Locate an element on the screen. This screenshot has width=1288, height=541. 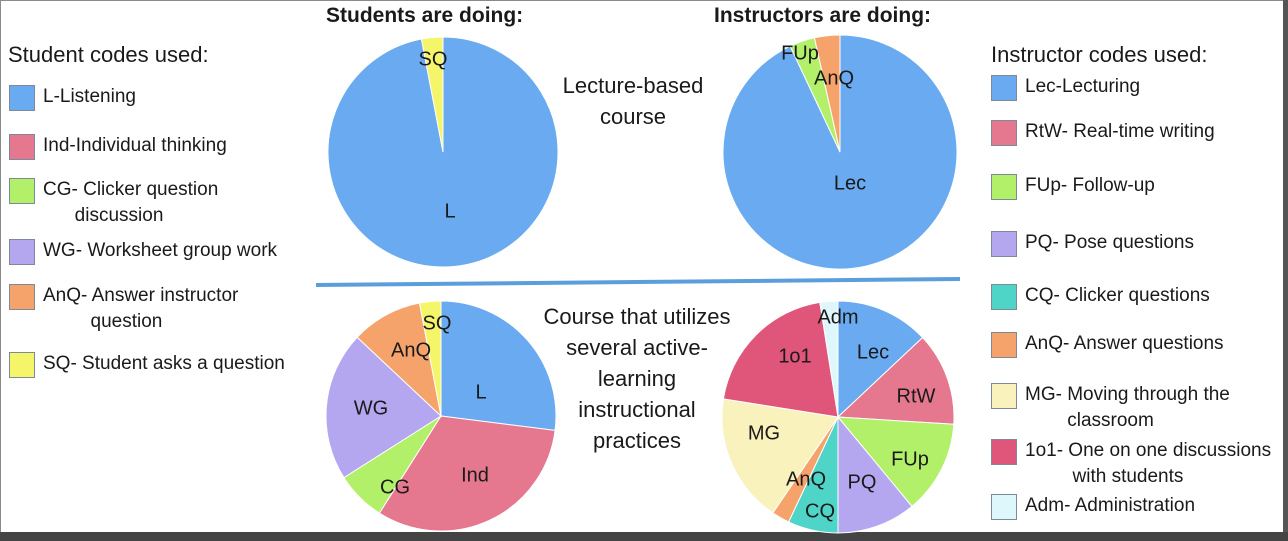
legend-item-cg: CG- Clicker question discussion is located at coordinates (113, 203).